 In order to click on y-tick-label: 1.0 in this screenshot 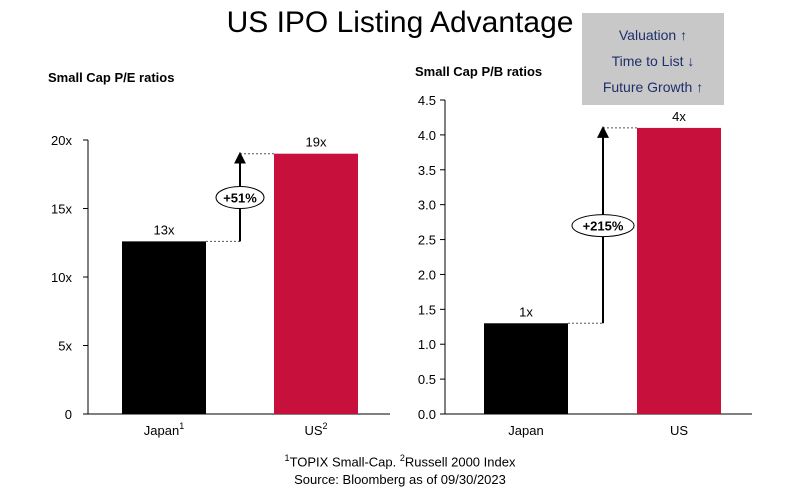, I will do `click(427, 344)`.